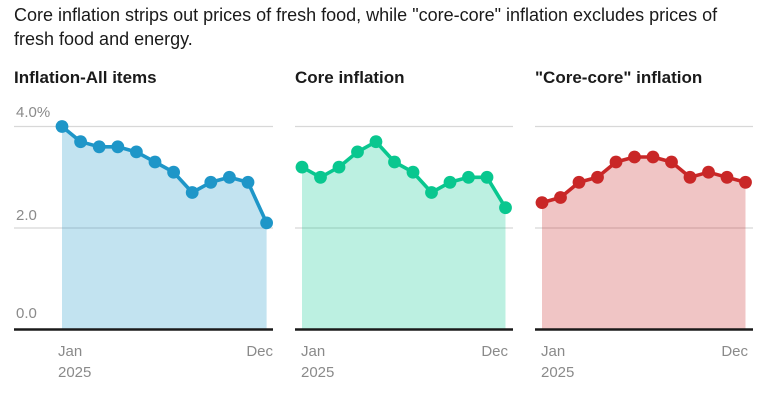 The image size is (768, 402). Describe the element at coordinates (619, 77) in the screenshot. I see `panel-title-core-core: "Core-core" inflation` at that location.